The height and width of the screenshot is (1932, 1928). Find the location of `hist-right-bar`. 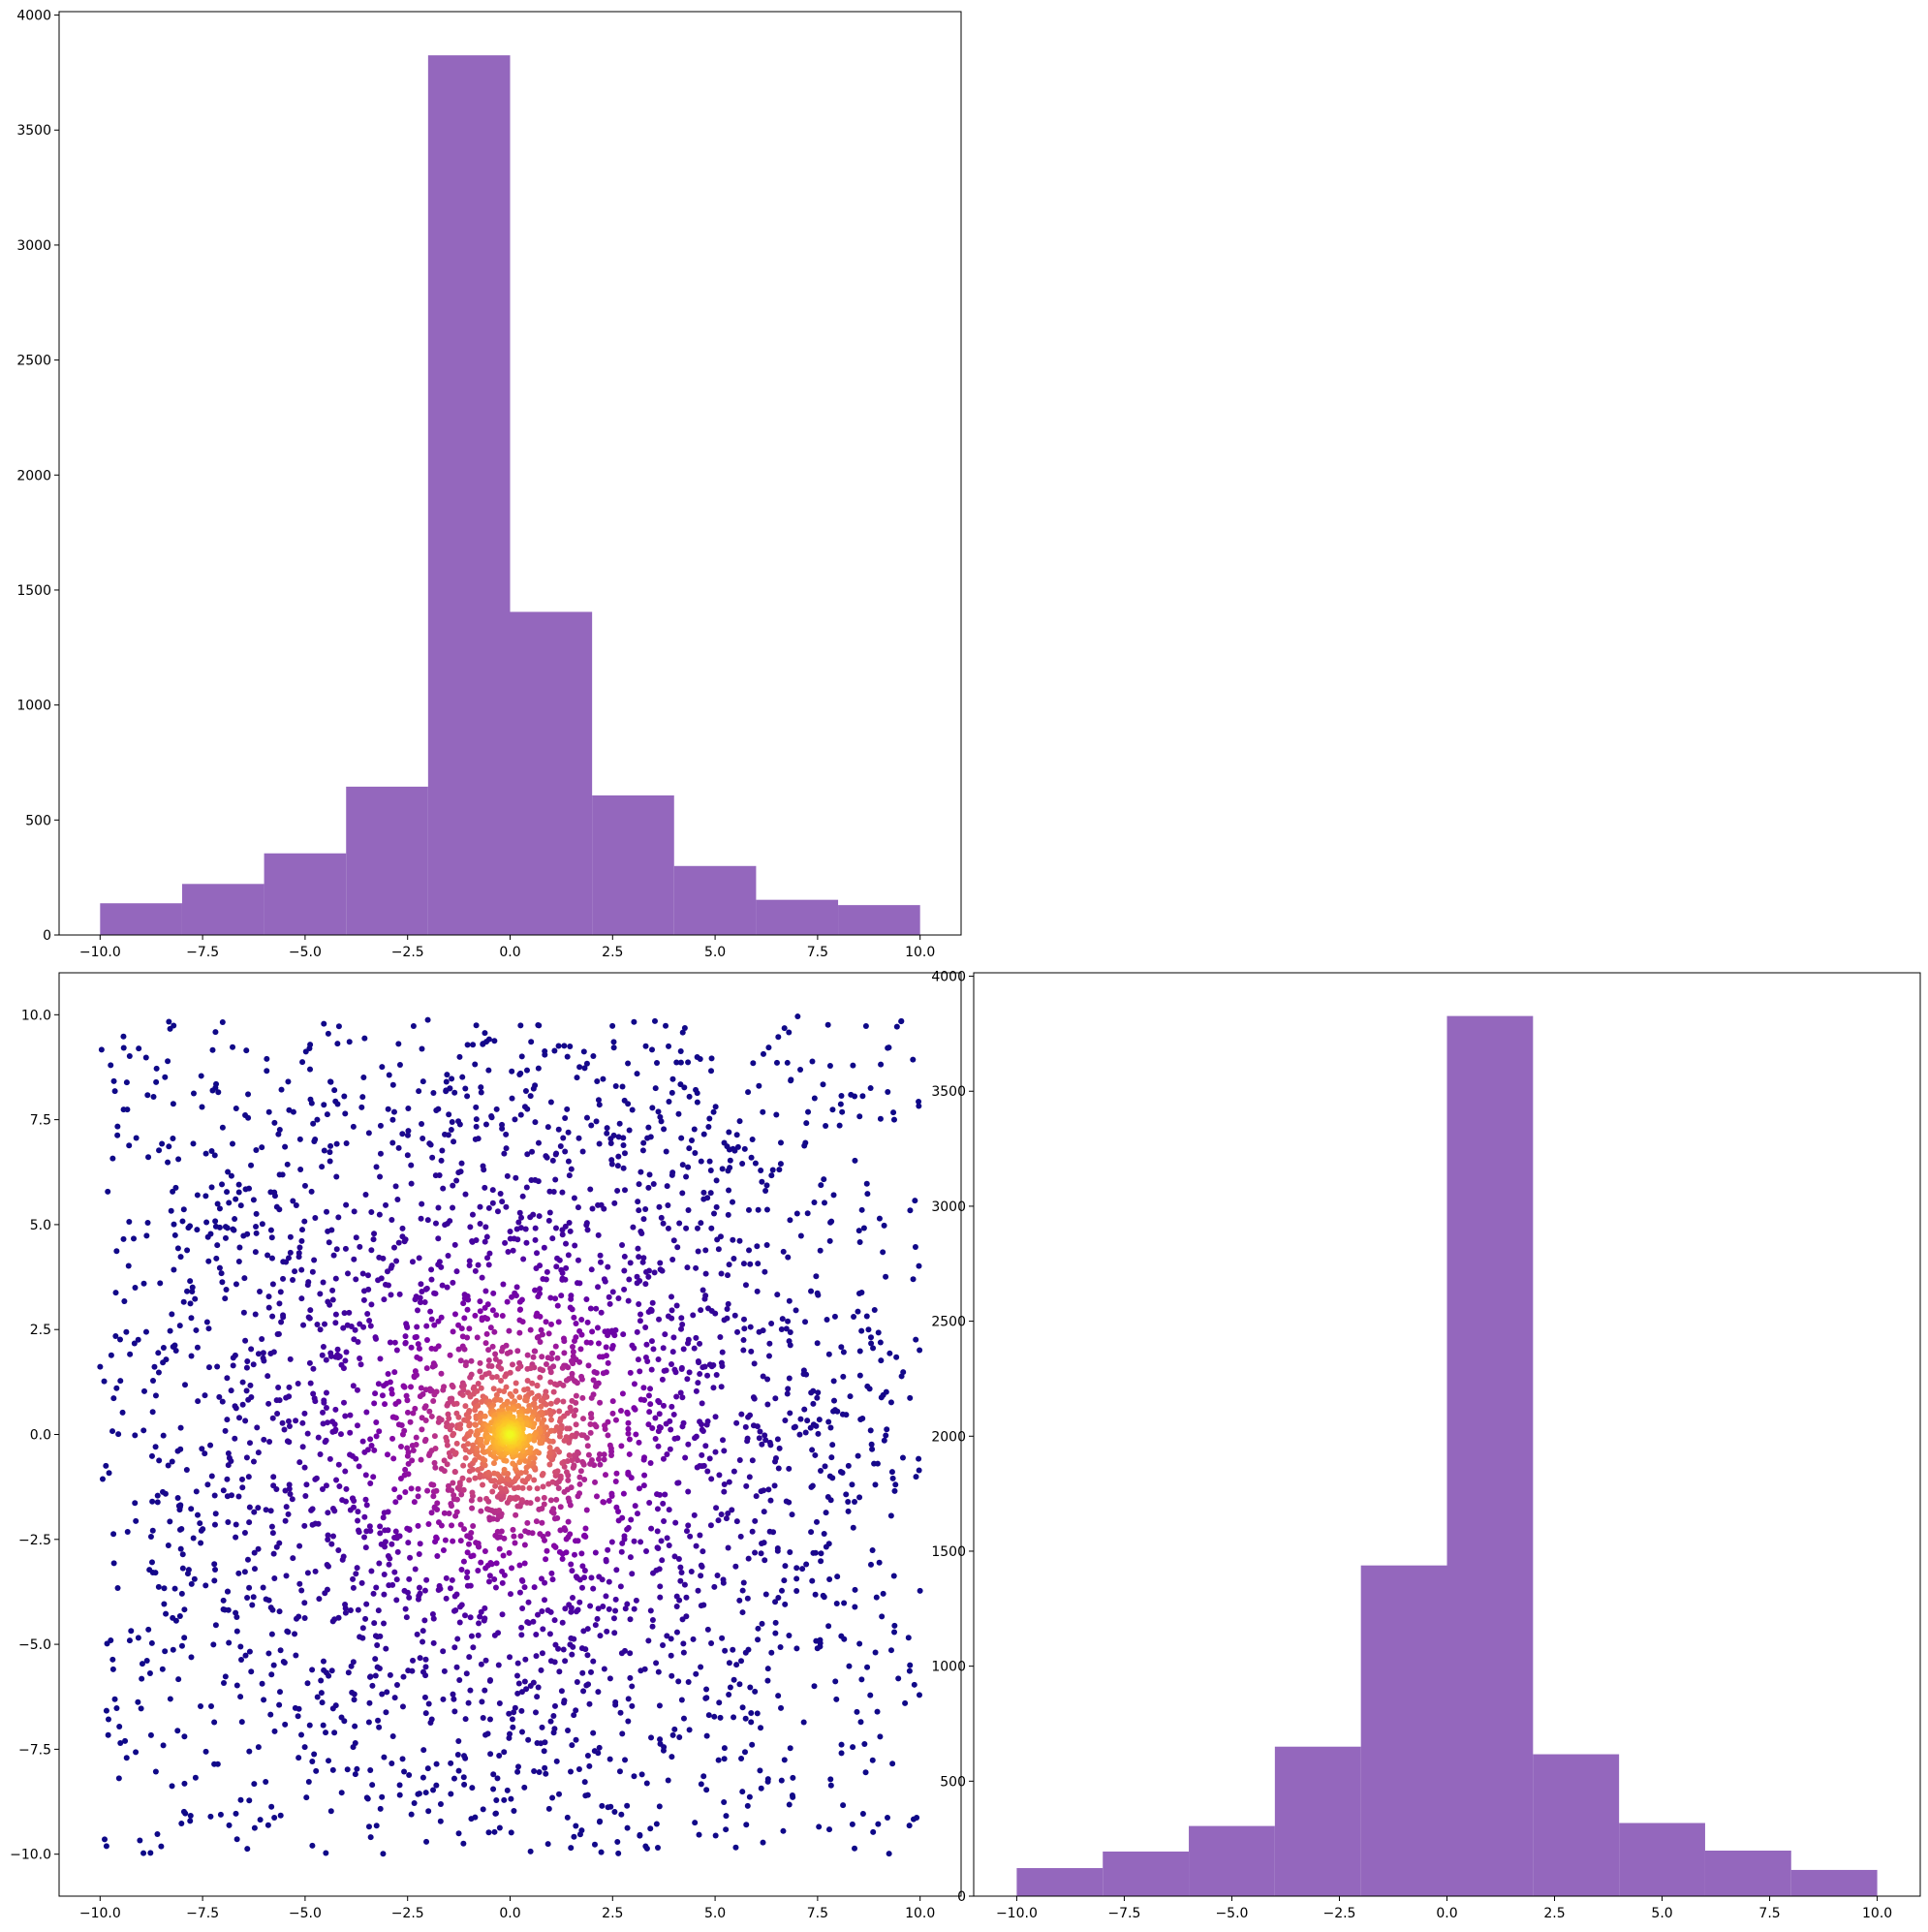

hist-right-bar is located at coordinates (1747, 1873).